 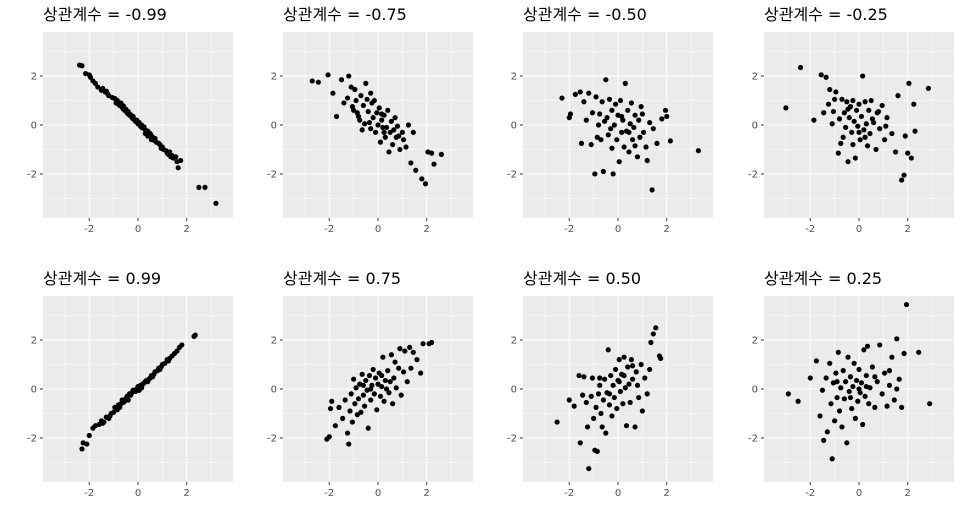 What do you see at coordinates (851, 384) in the screenshot?
I see `scatter-panel-8: 상관계수 = 0.25 -2 0 2 2 0 -2` at bounding box center [851, 384].